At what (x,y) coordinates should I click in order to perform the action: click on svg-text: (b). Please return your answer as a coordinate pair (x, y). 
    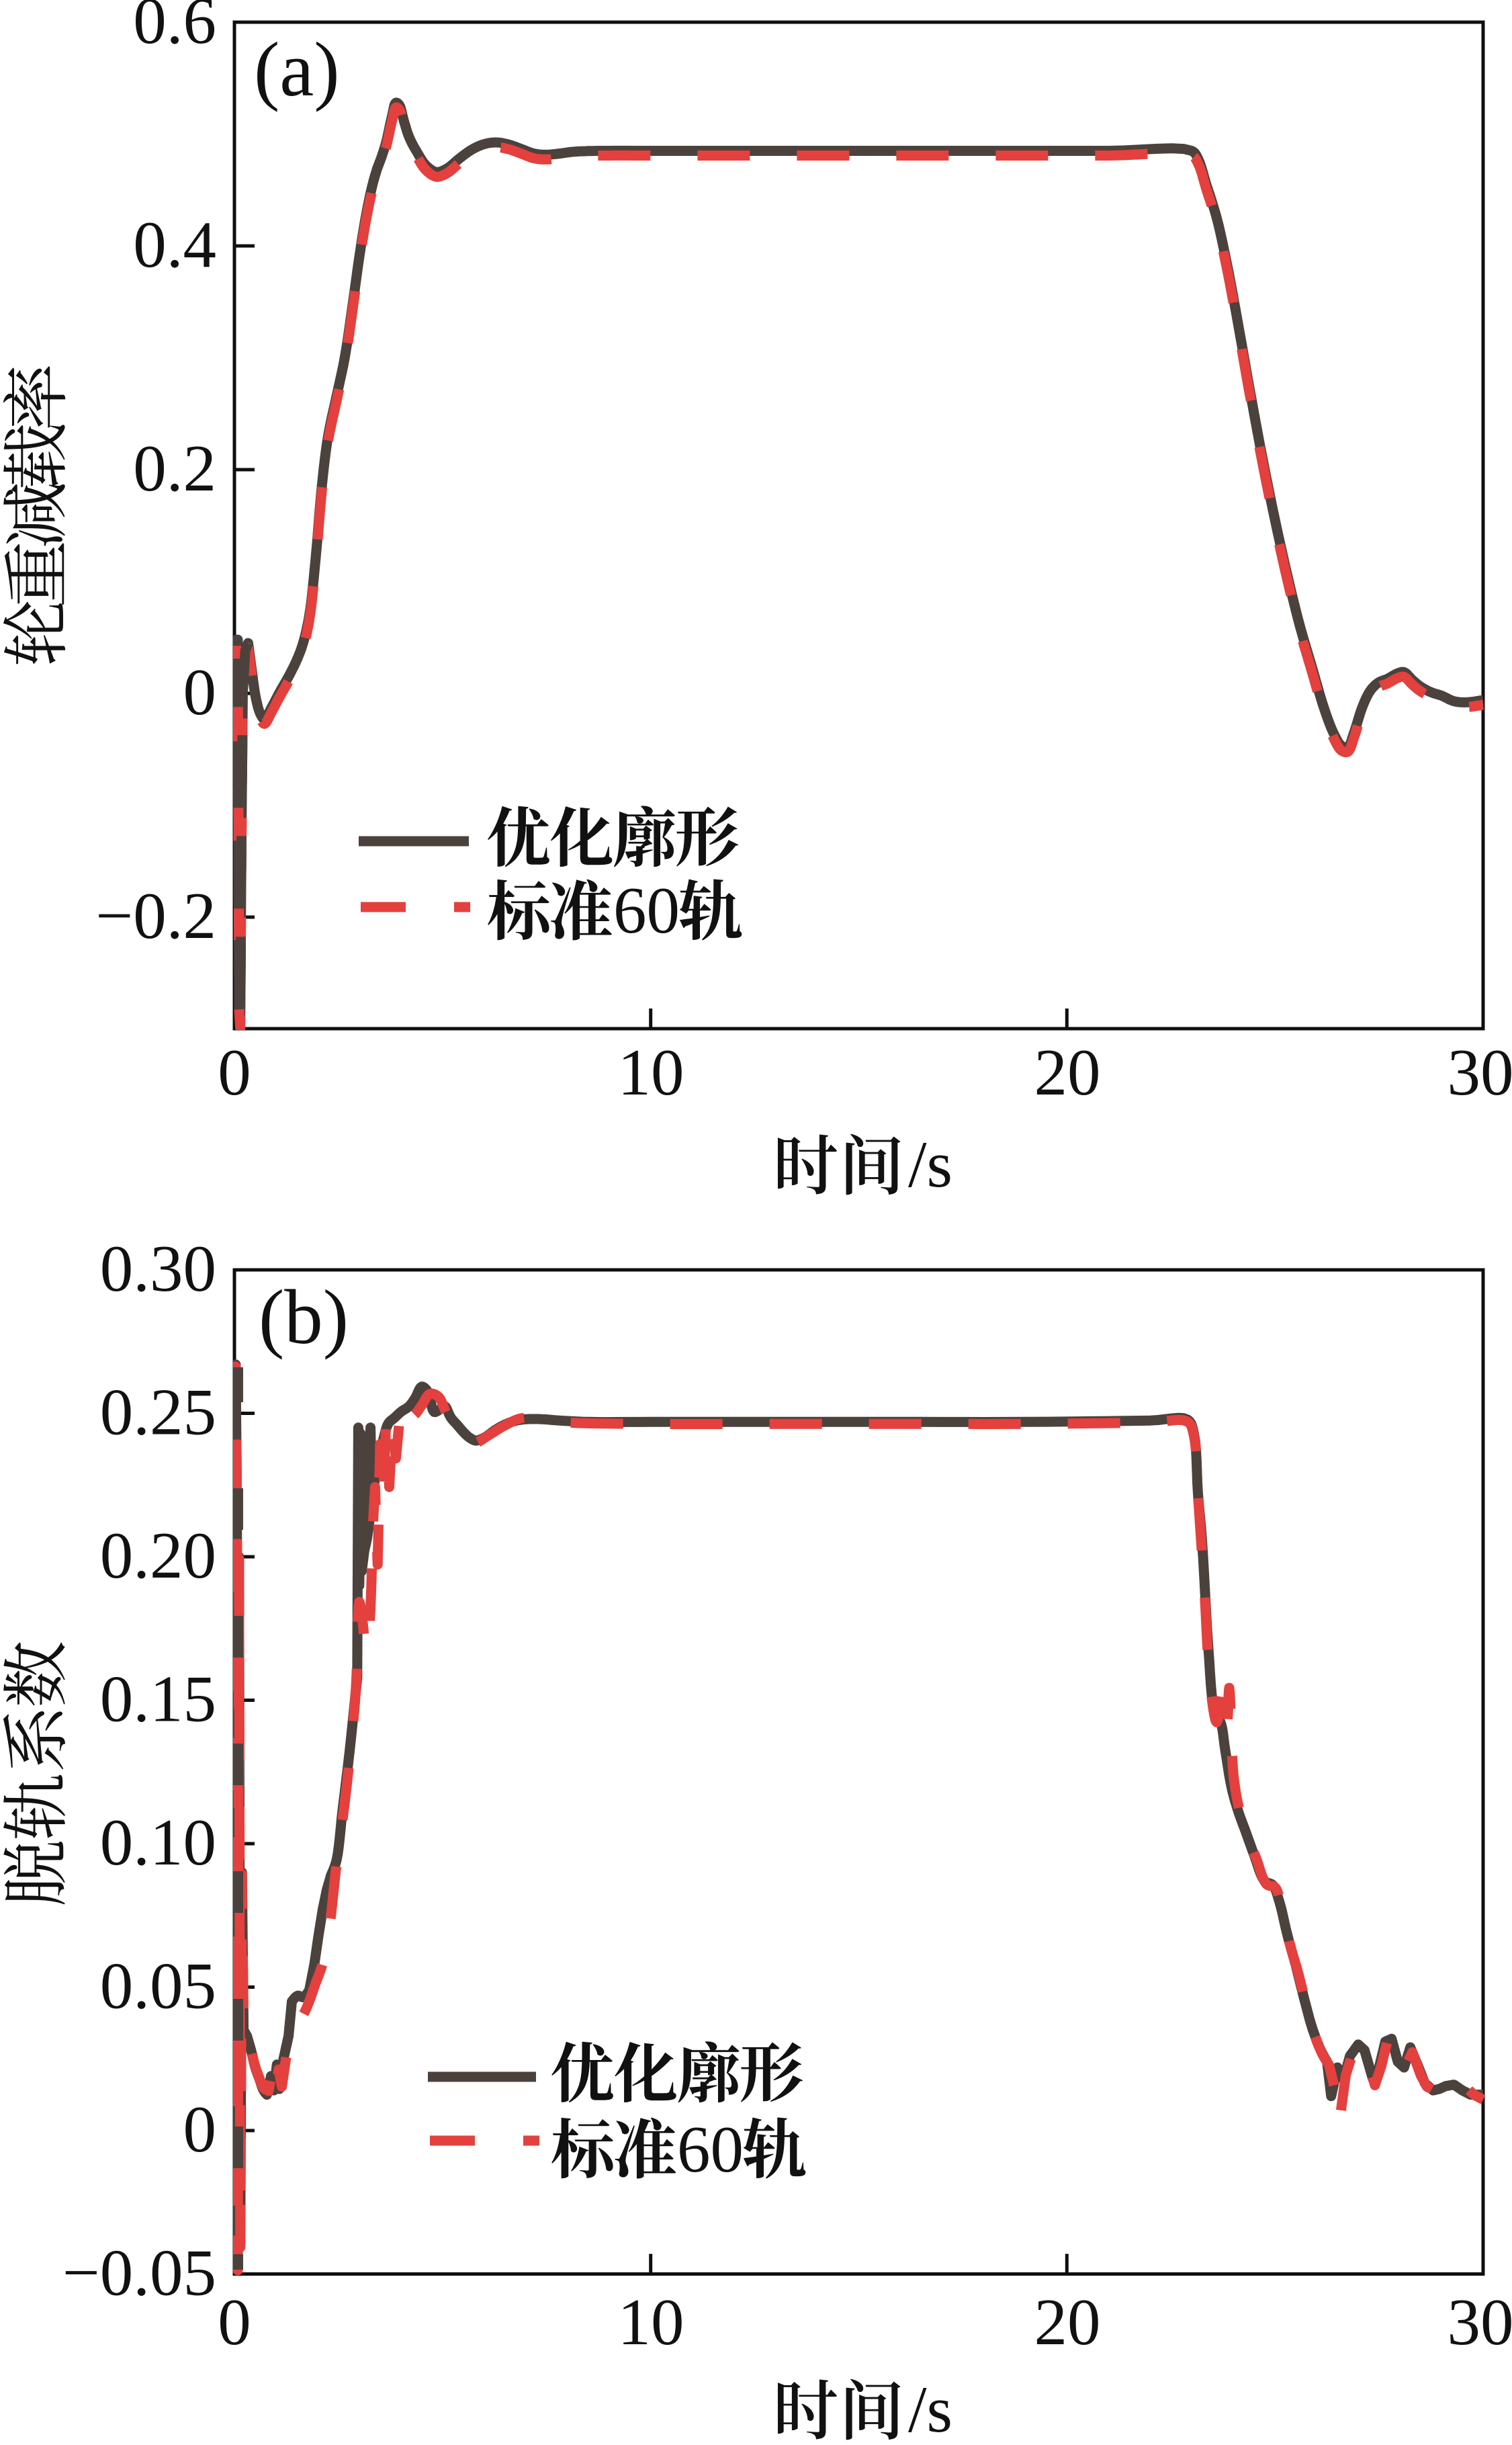
    Looking at the image, I should click on (304, 1317).